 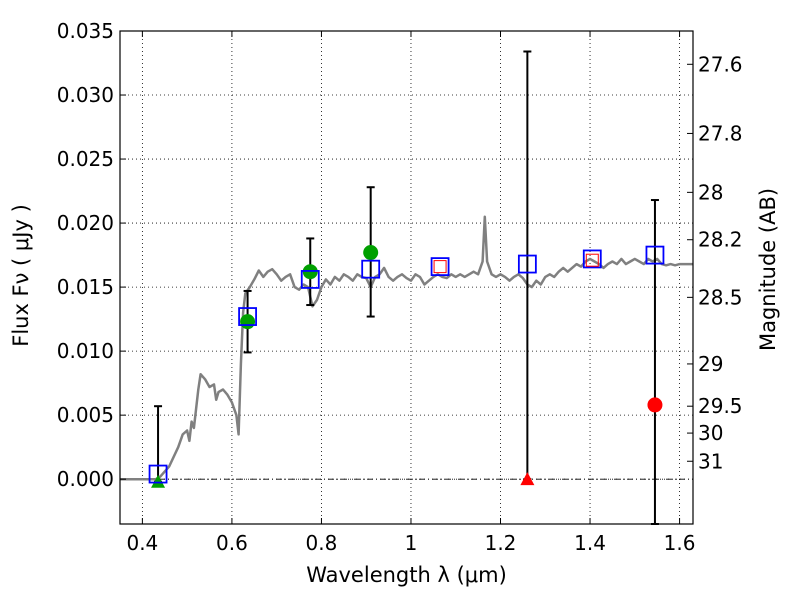 I want to click on magnitude-tick-label: 29, so click(x=710, y=364).